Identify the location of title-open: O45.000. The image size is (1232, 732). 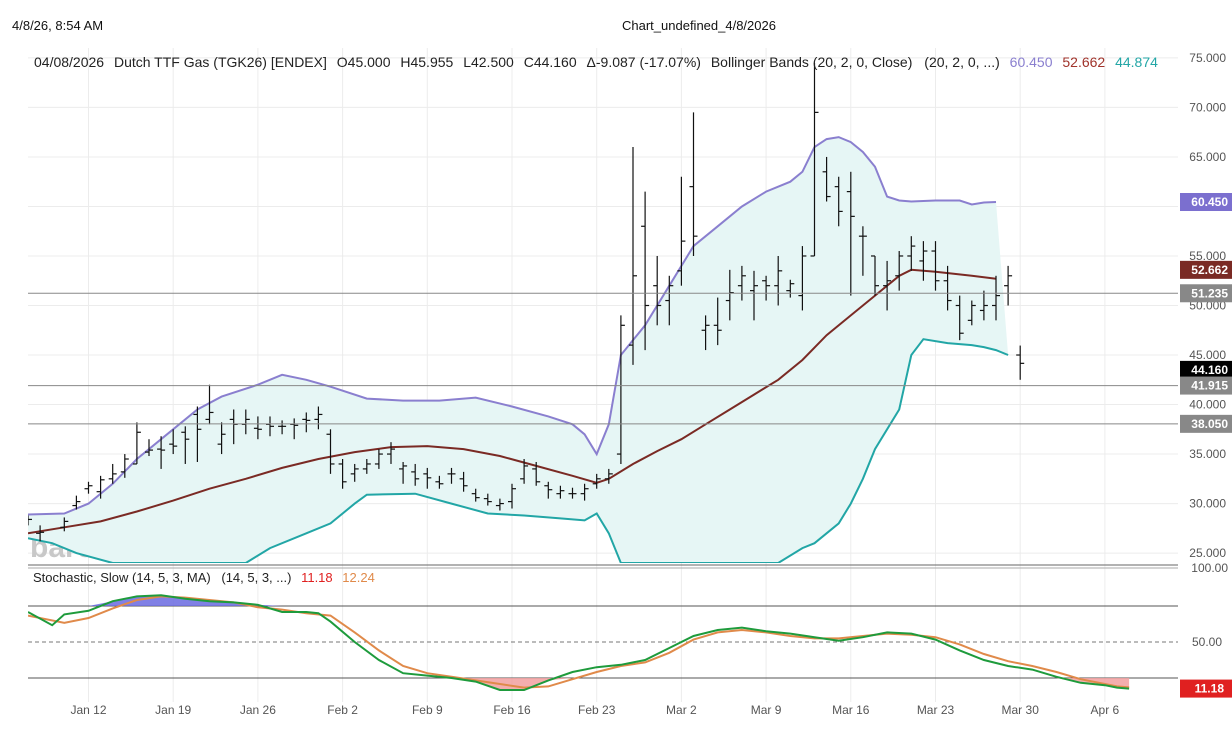
(364, 62).